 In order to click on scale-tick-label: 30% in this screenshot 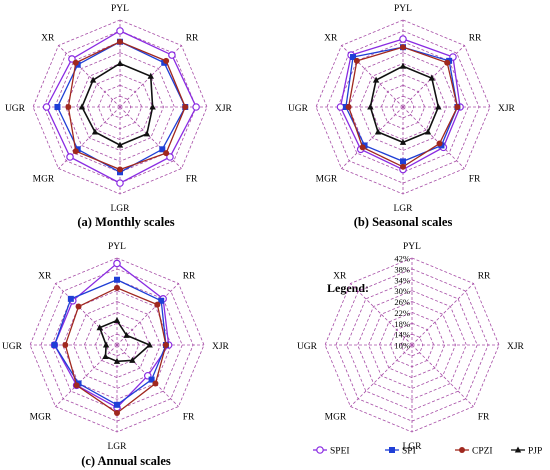, I will do `click(402, 291)`.